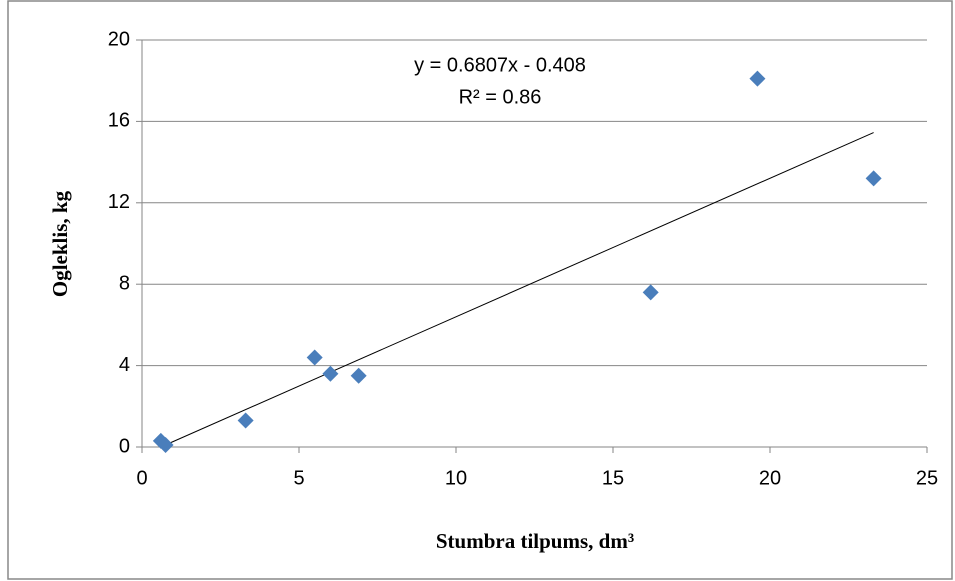  What do you see at coordinates (613, 478) in the screenshot?
I see `x-tick-label: 15` at bounding box center [613, 478].